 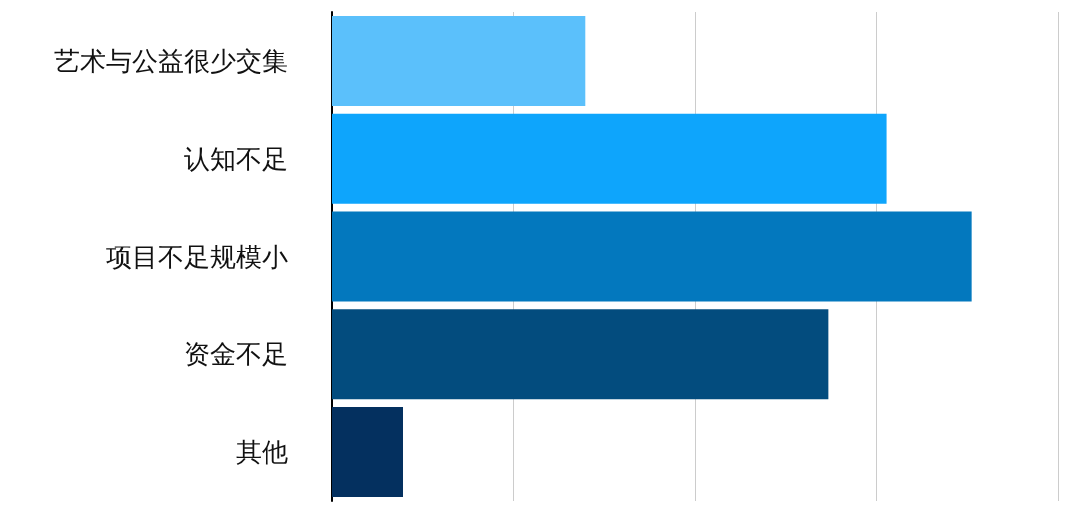 I want to click on y-tick-label: 艺术与公益很少交集, so click(x=171, y=60).